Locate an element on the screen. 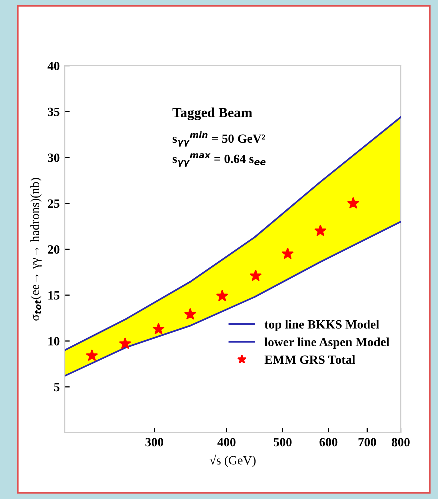  y-tick-label: 35 is located at coordinates (54, 112).